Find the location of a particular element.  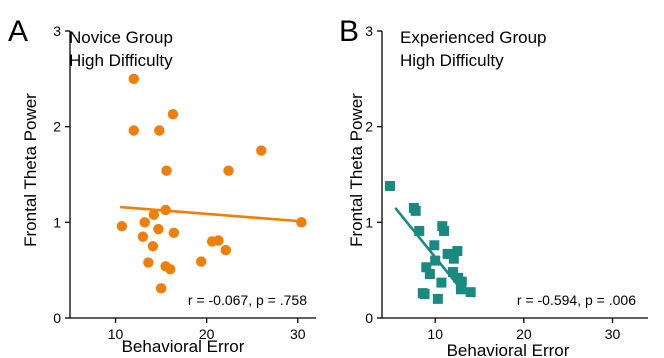

panel-b-y-tick-label: 1 is located at coordinates (369, 222).